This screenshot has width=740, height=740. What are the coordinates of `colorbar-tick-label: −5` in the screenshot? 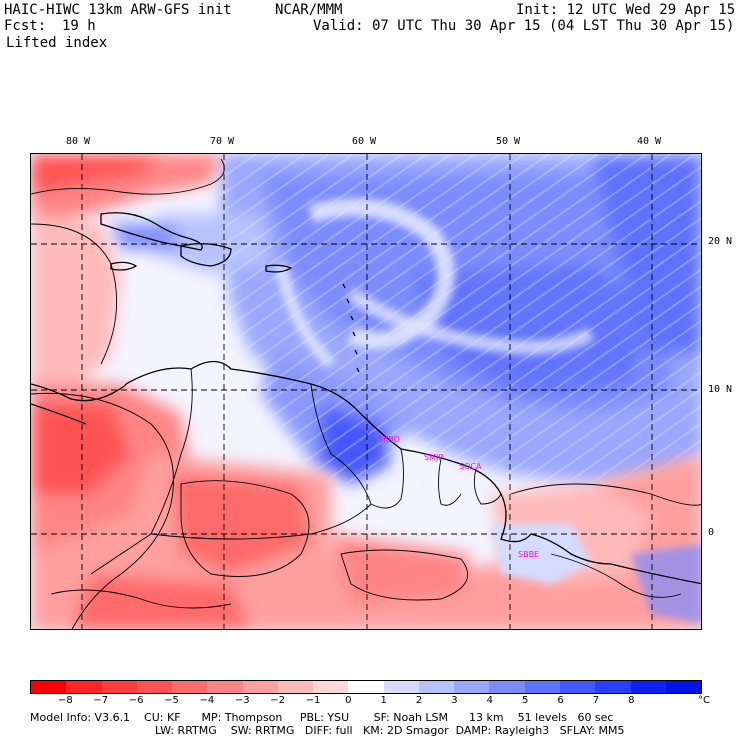 It's located at (171, 700).